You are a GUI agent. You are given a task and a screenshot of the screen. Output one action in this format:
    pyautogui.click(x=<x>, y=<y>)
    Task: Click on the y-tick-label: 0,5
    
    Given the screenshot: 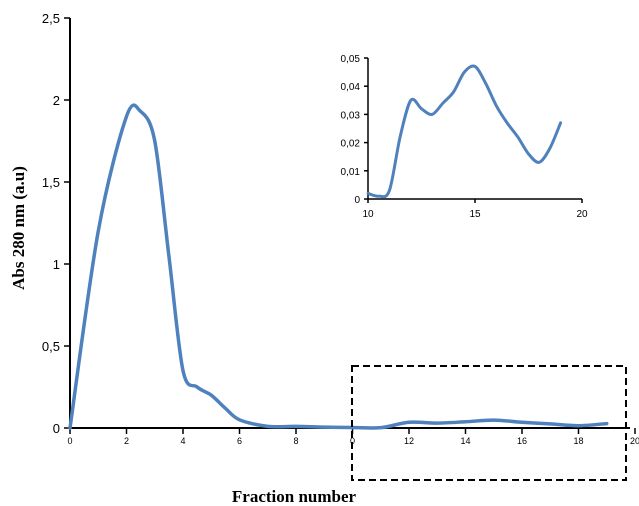 What is the action you would take?
    pyautogui.click(x=51, y=346)
    